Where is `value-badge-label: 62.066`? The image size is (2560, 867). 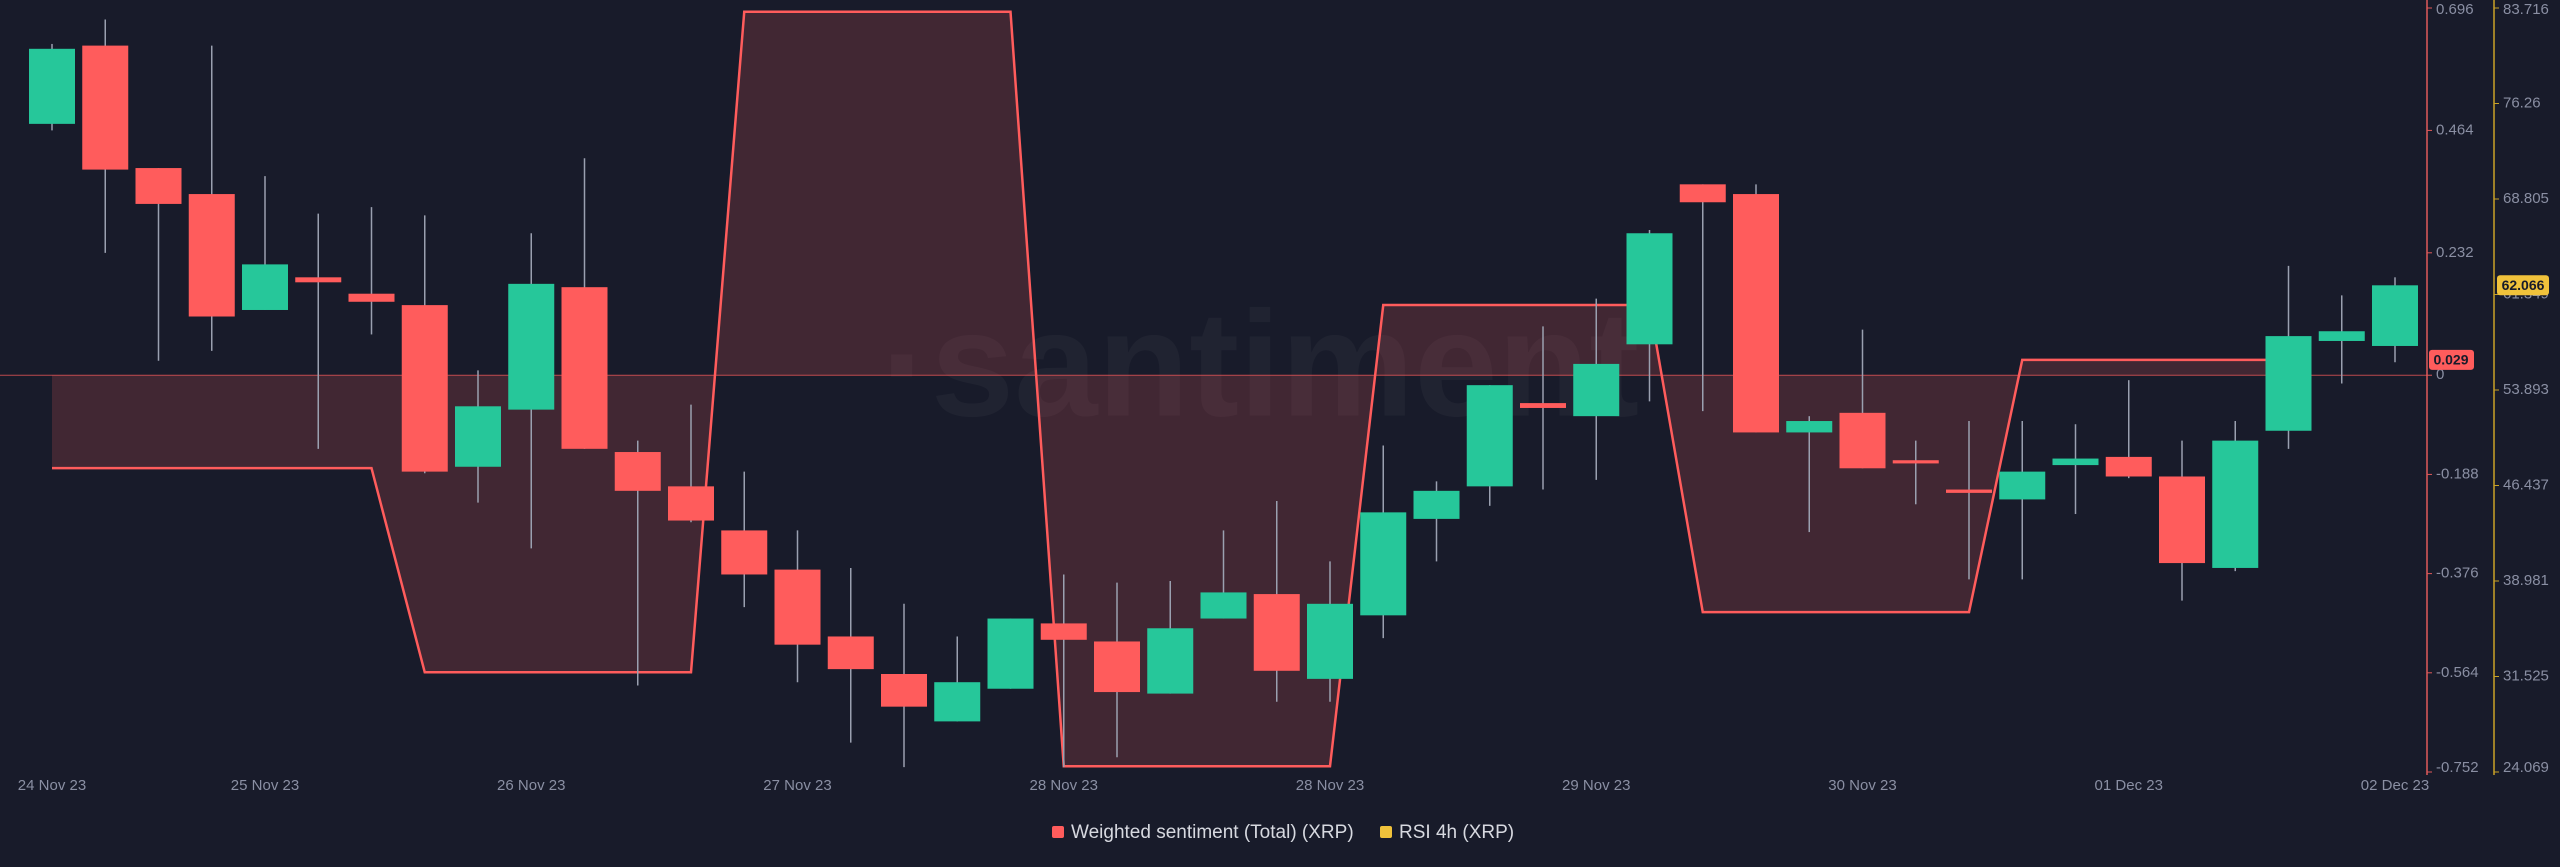 value-badge-label: 62.066 is located at coordinates (2523, 285).